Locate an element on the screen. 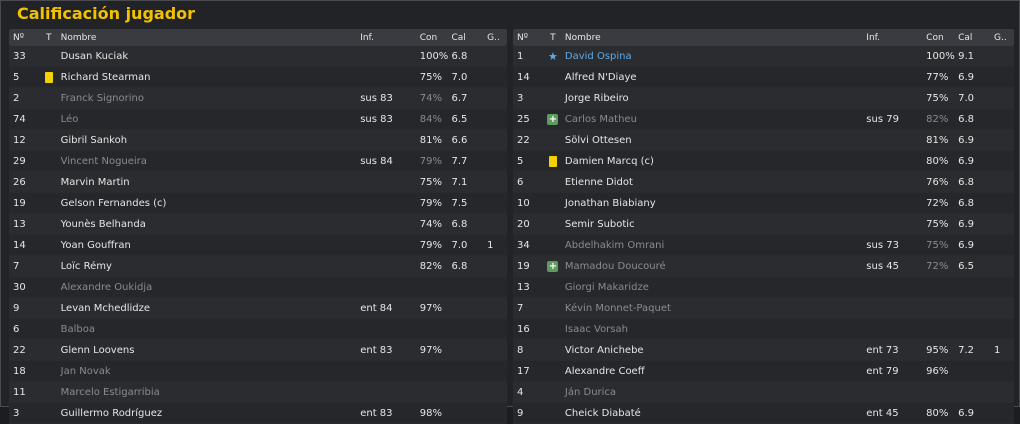  player-name: Mamadou Doucouré is located at coordinates (615, 266).